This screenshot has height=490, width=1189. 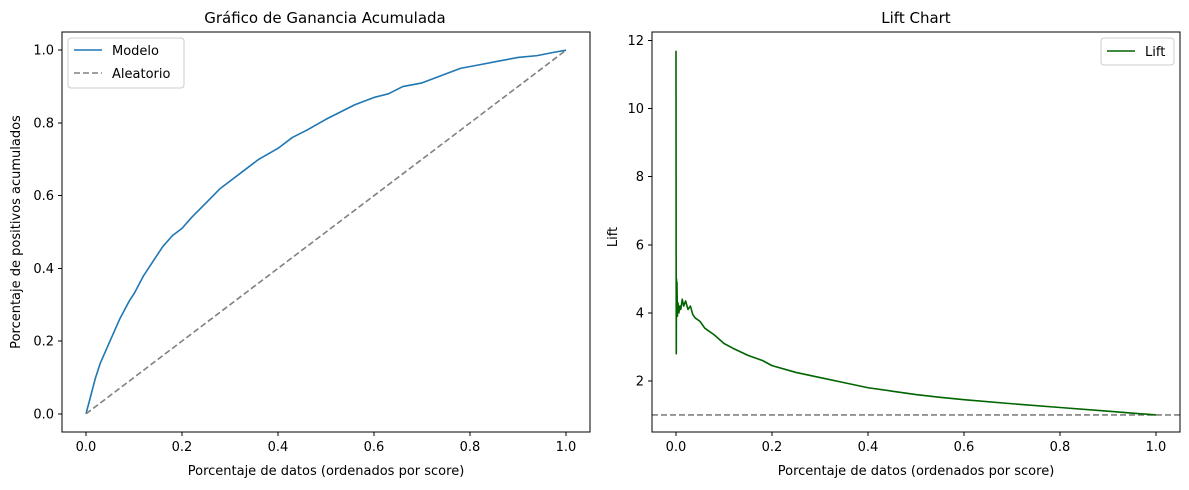 I want to click on y-tick-label: 4, so click(x=640, y=313).